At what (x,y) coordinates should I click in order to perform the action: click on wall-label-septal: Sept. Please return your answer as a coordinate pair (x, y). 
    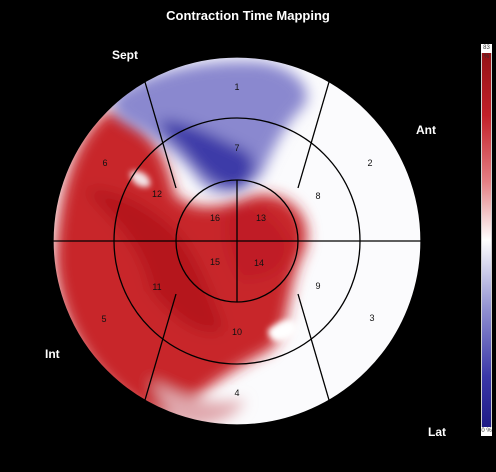
    Looking at the image, I should click on (125, 55).